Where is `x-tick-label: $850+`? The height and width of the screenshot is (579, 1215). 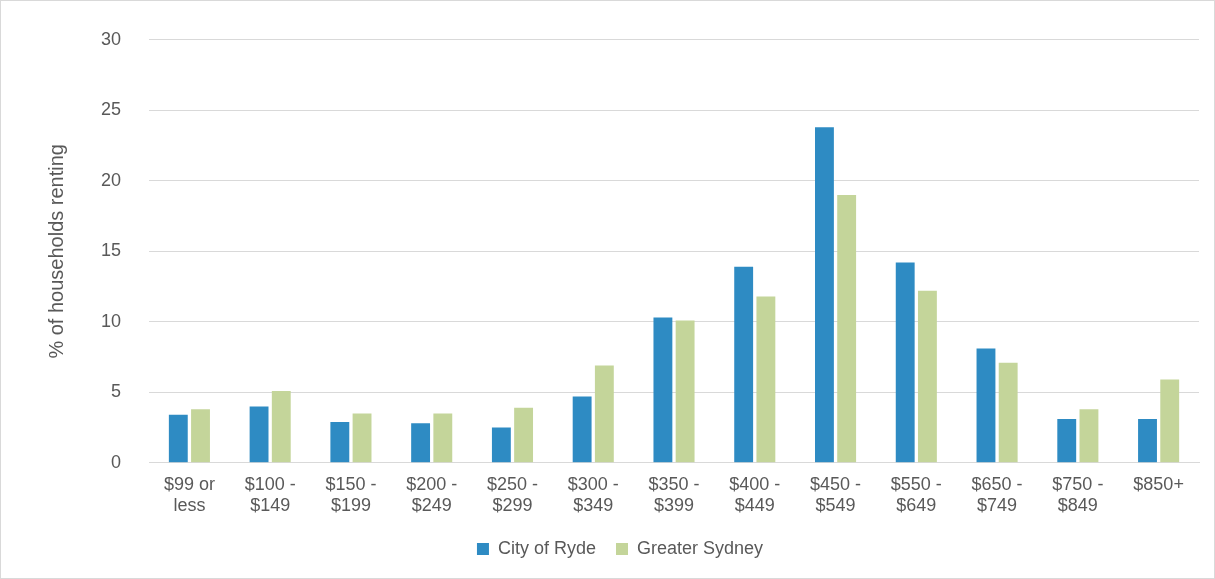 x-tick-label: $850+ is located at coordinates (1158, 483).